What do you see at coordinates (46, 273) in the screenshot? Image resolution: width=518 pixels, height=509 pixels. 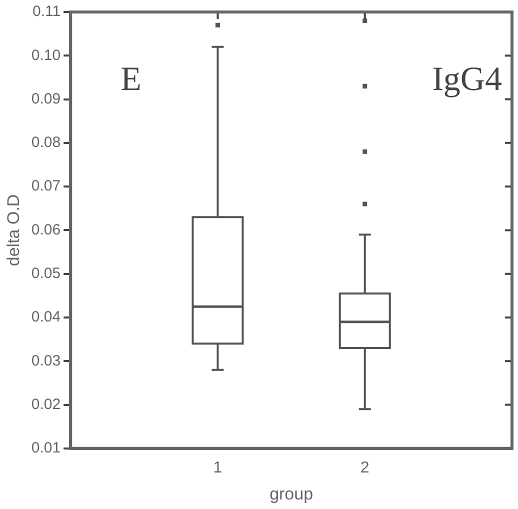 I see `y-tick-label: 0.05` at bounding box center [46, 273].